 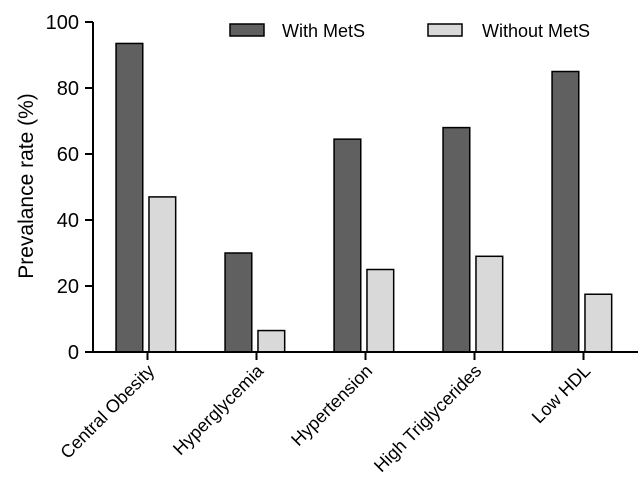 What do you see at coordinates (536, 31) in the screenshot?
I see `legend-label-without-mets: Without MetS` at bounding box center [536, 31].